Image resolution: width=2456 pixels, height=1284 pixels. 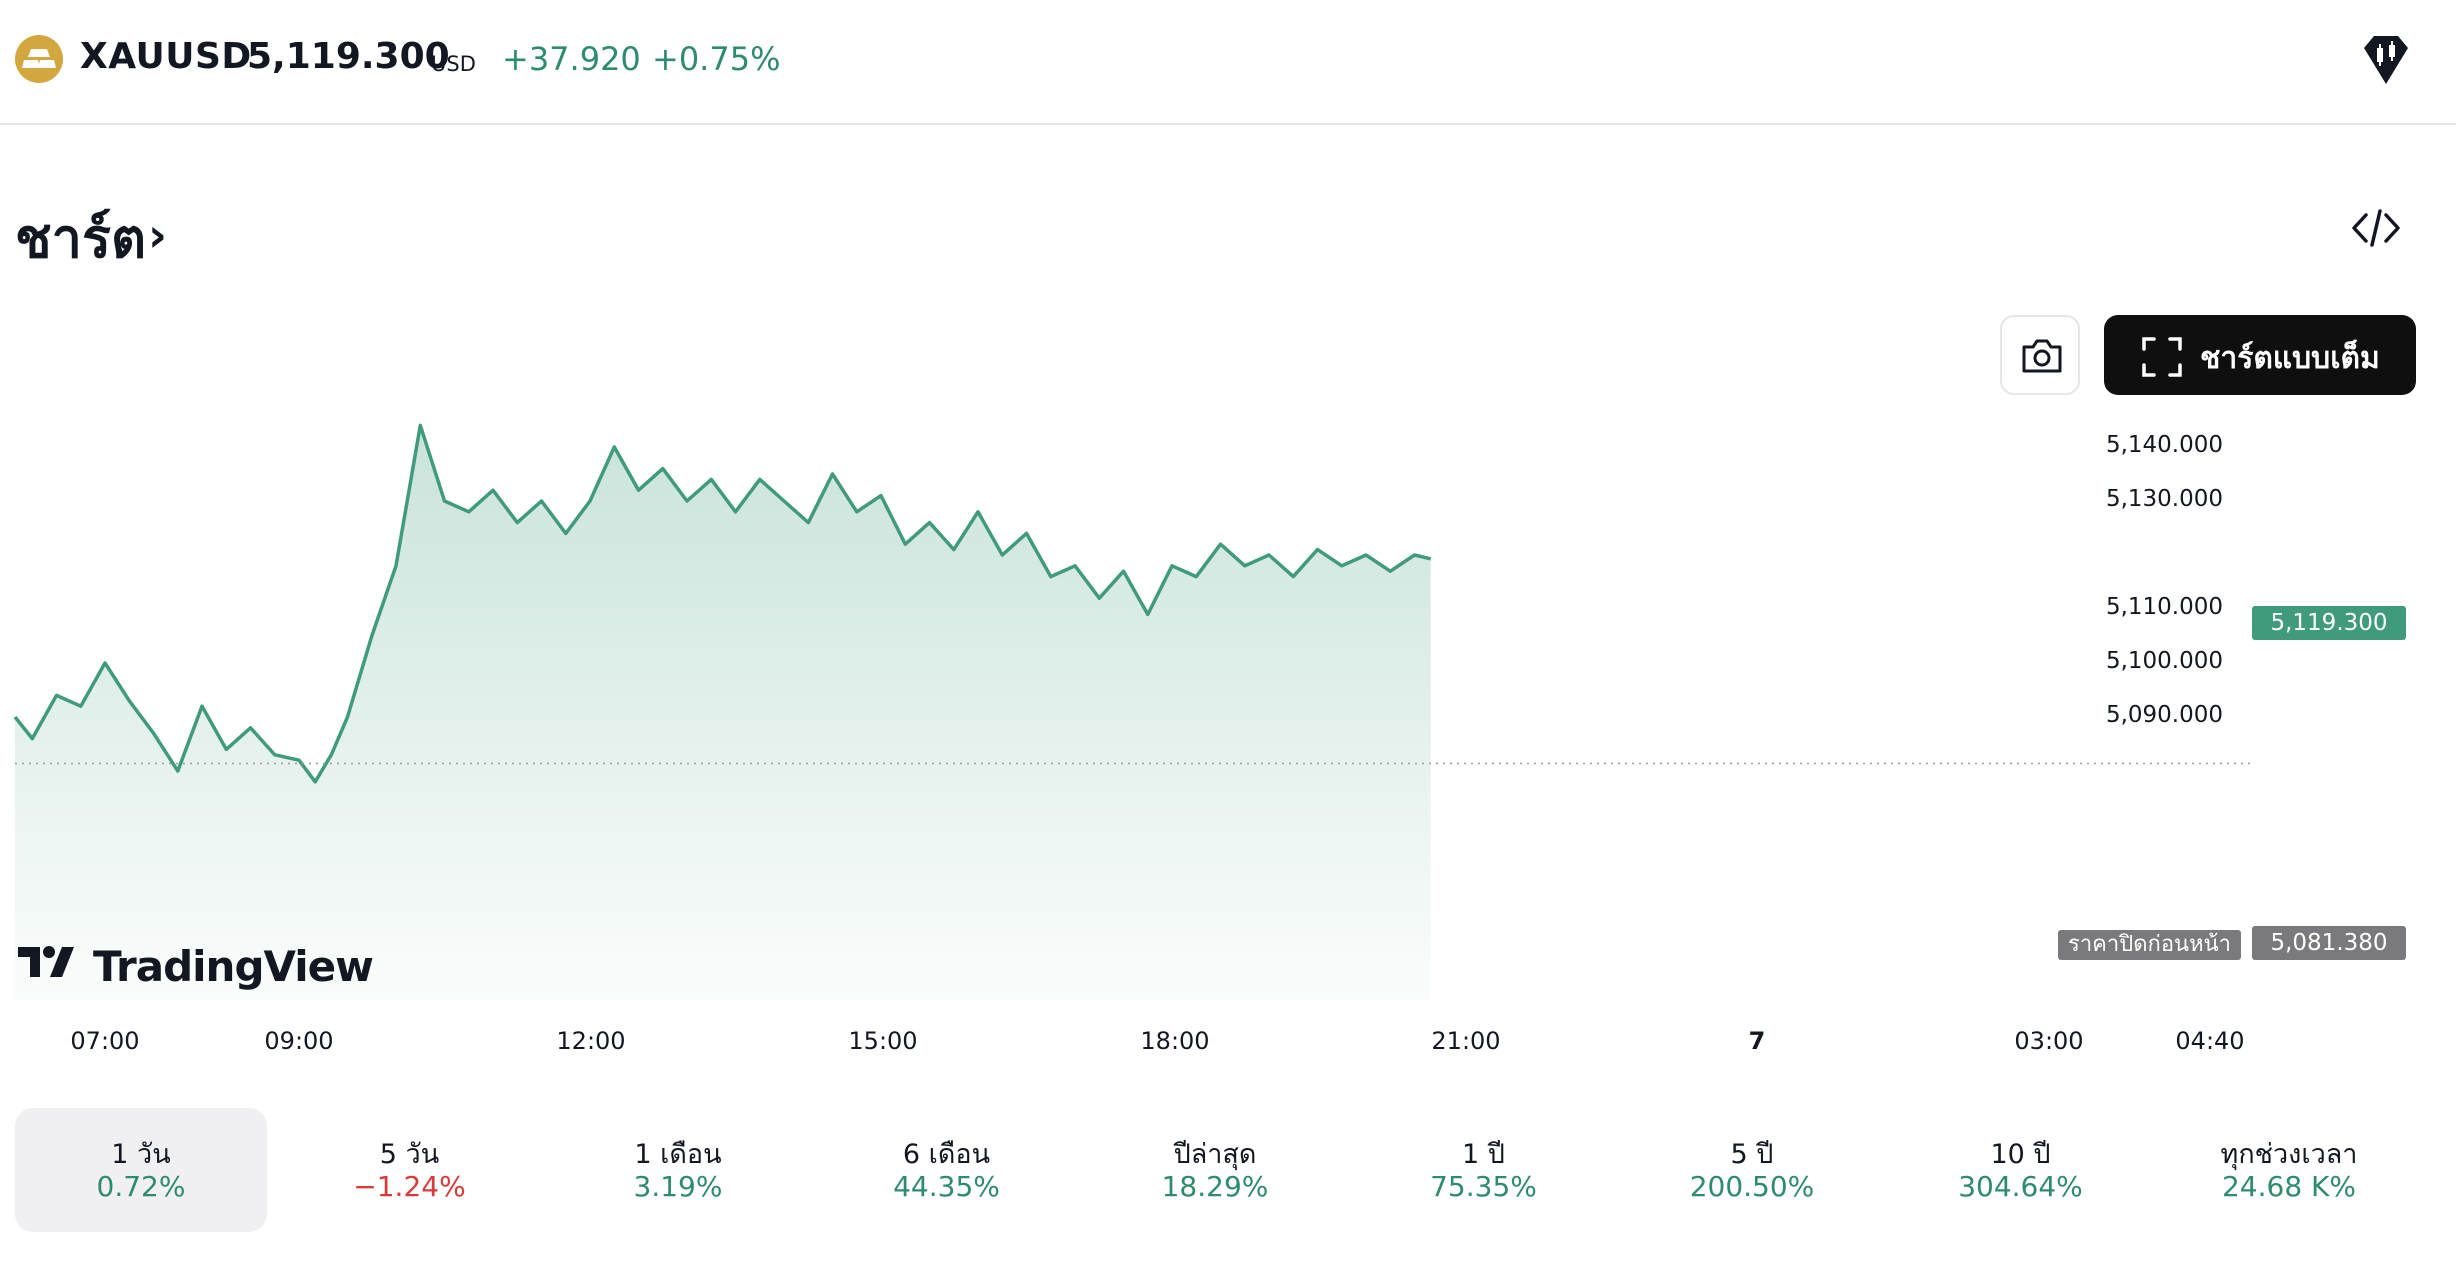 What do you see at coordinates (1757, 1041) in the screenshot?
I see `x-tick-label: 7` at bounding box center [1757, 1041].